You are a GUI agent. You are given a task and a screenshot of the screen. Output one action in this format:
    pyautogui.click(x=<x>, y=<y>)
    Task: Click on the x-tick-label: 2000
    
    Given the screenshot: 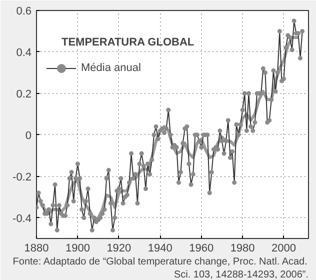 What is the action you would take?
    pyautogui.click(x=284, y=248)
    